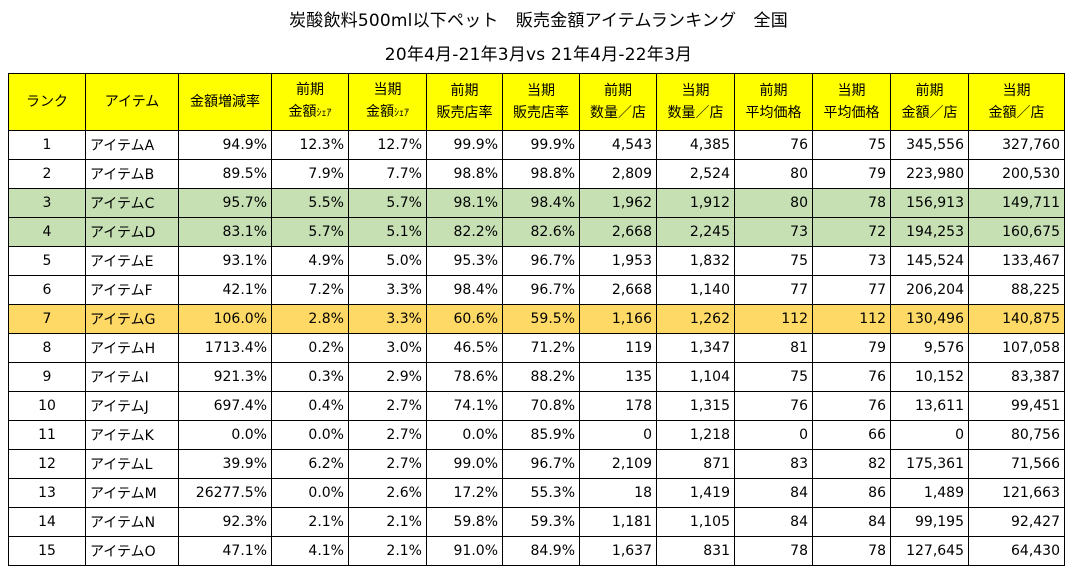  Describe the element at coordinates (541, 319) in the screenshot. I see `value-cell: 59.5%` at that location.